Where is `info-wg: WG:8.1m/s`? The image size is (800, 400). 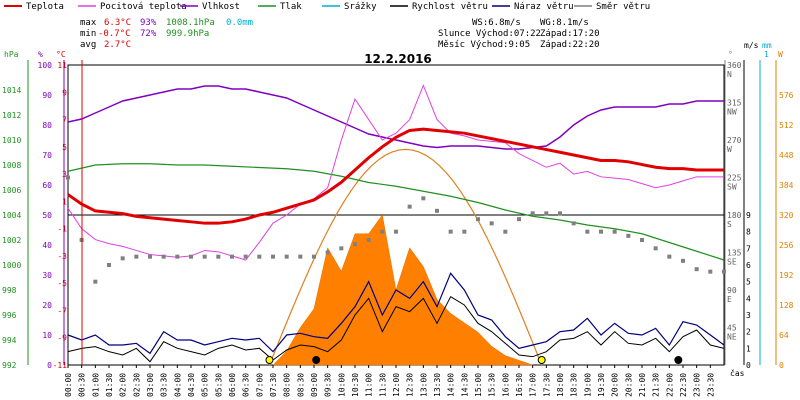 info-wg: WG:8.1m/s is located at coordinates (564, 23).